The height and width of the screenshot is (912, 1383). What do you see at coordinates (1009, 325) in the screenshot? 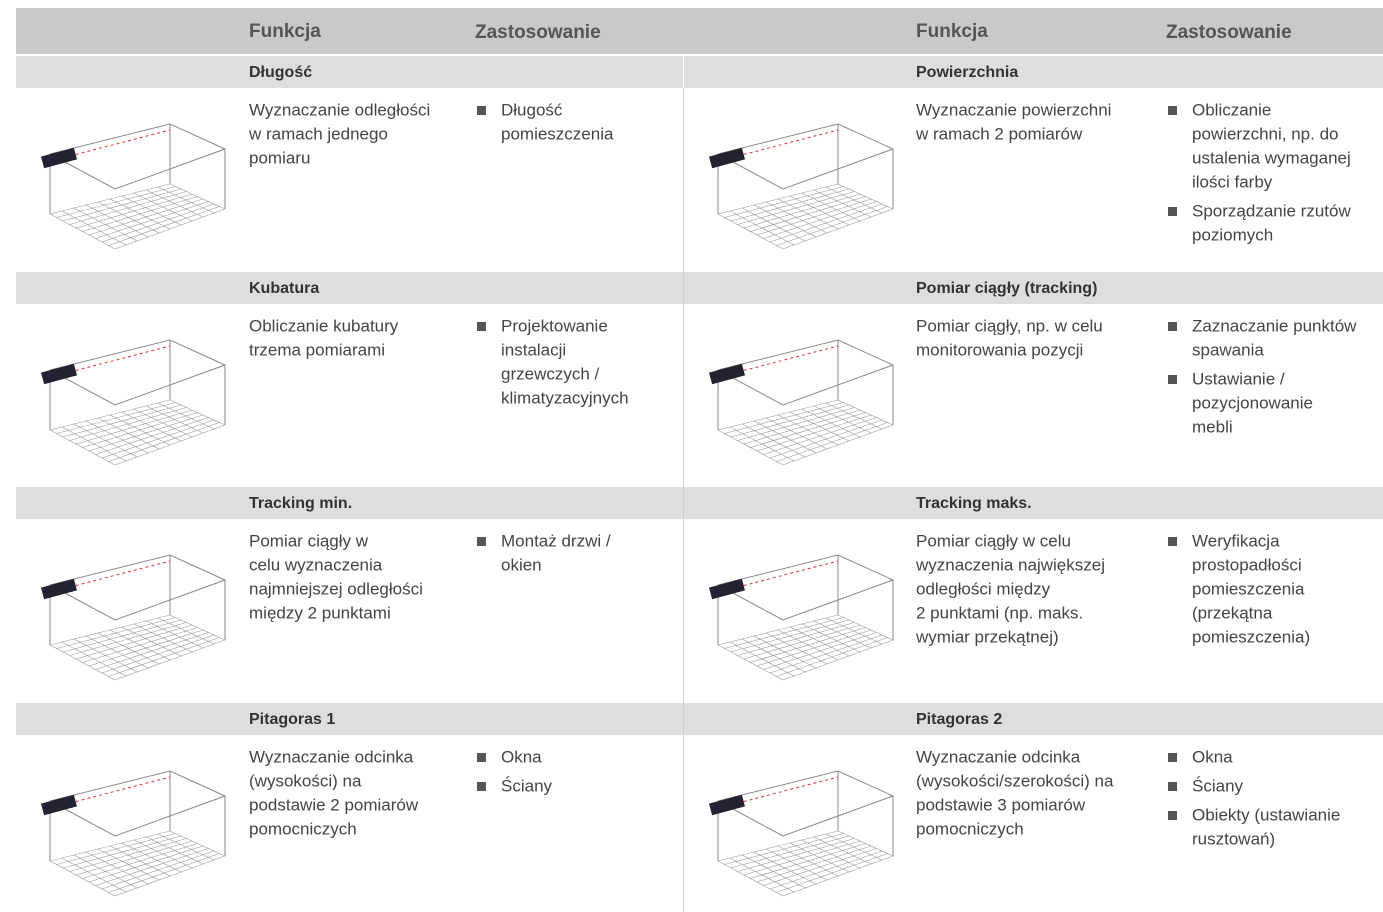
I see `description-line: Pomiar ciągły, np. w celu` at bounding box center [1009, 325].